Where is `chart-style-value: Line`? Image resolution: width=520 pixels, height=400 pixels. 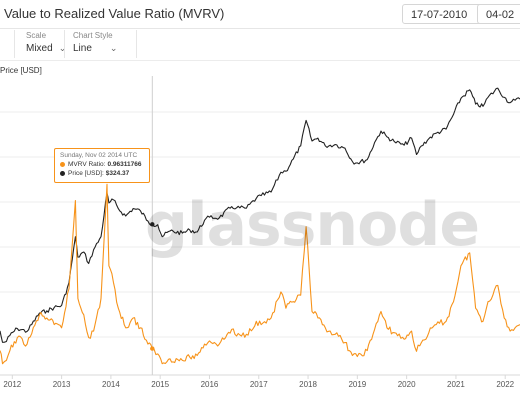
chart-style-value: Line is located at coordinates (82, 48).